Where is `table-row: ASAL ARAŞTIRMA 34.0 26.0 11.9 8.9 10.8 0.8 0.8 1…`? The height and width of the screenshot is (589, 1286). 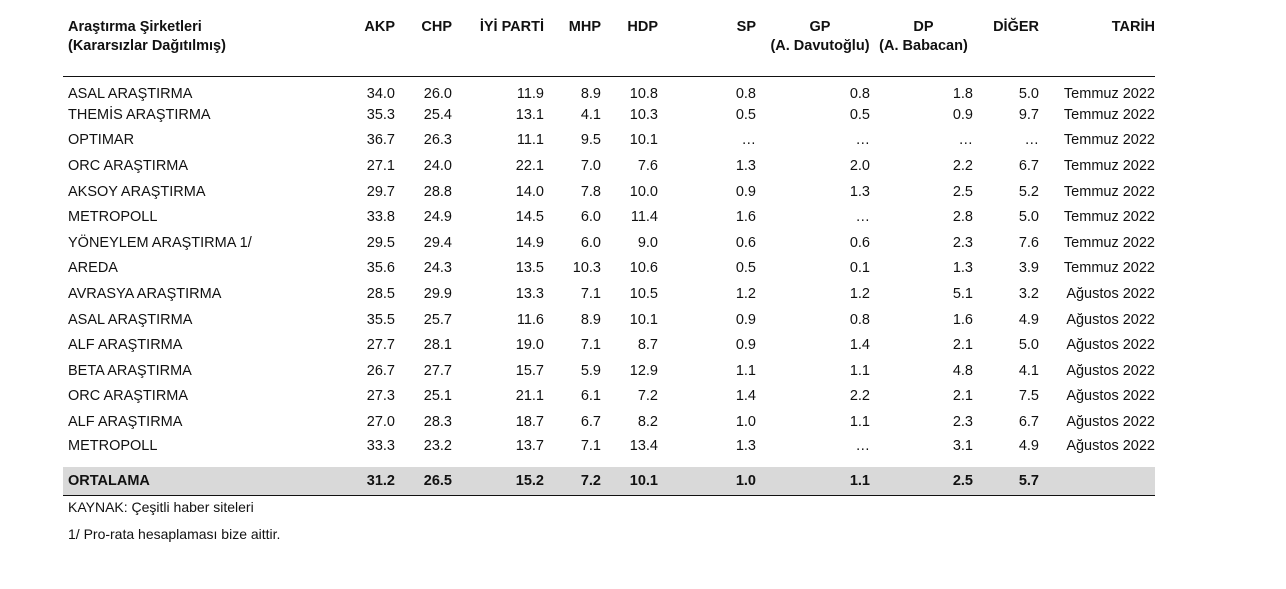
table-row: ASAL ARAŞTIRMA 34.0 26.0 11.9 8.9 10.8 0.8 0.8 1… is located at coordinates (609, 90).